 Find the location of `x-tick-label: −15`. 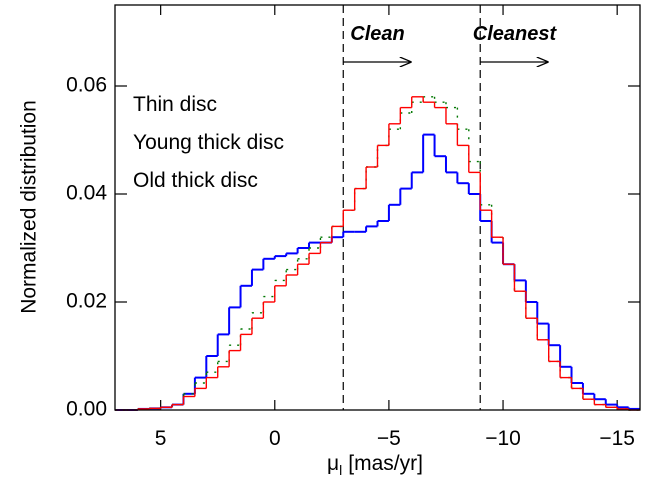

x-tick-label: −15 is located at coordinates (617, 438).